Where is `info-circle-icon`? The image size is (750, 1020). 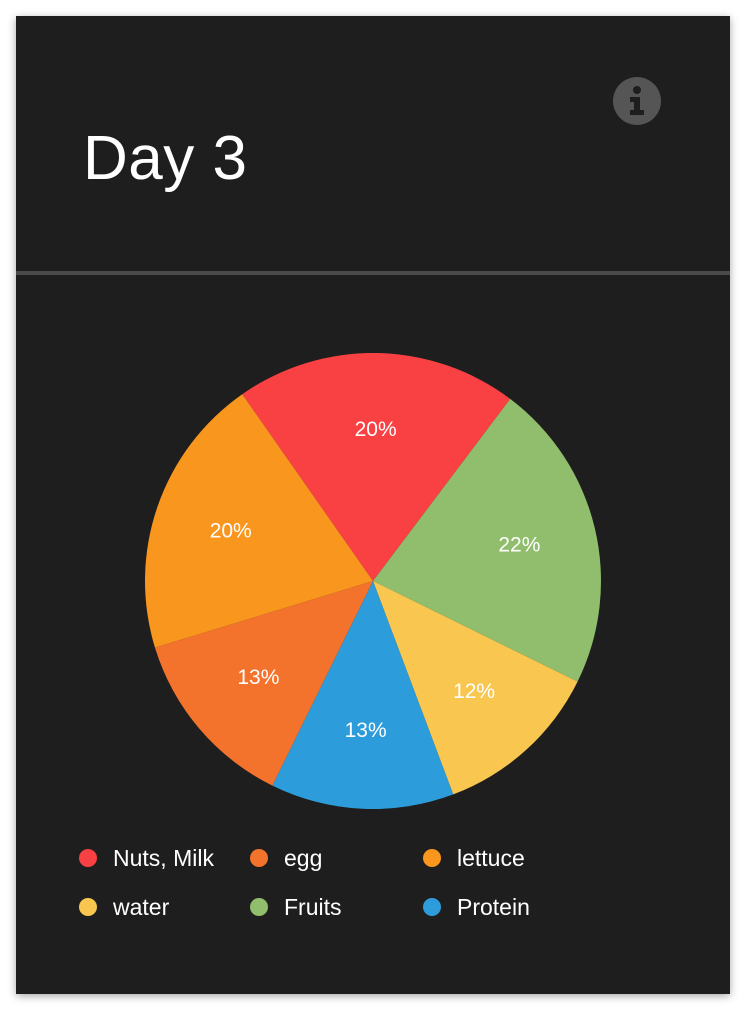 info-circle-icon is located at coordinates (637, 101).